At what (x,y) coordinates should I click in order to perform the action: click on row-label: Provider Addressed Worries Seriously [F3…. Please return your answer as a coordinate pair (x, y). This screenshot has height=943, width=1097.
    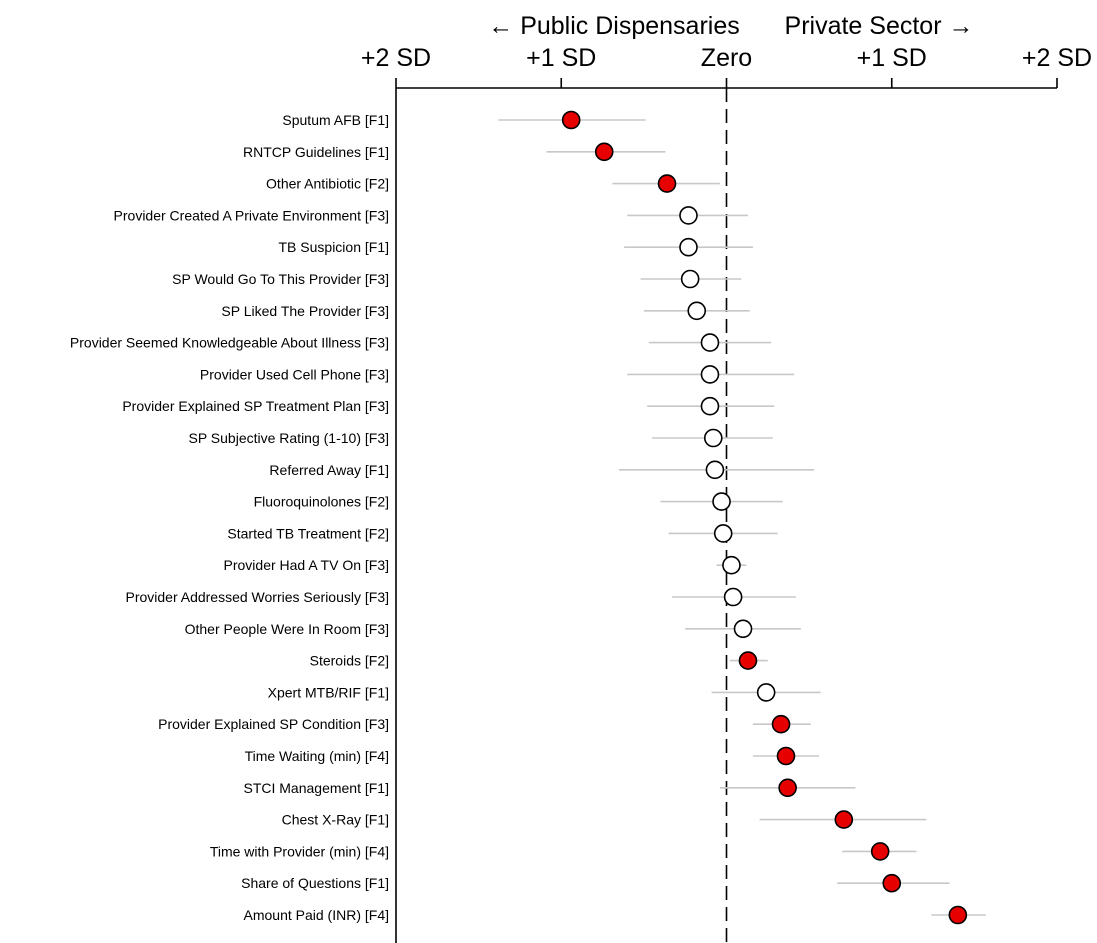
    Looking at the image, I should click on (257, 597).